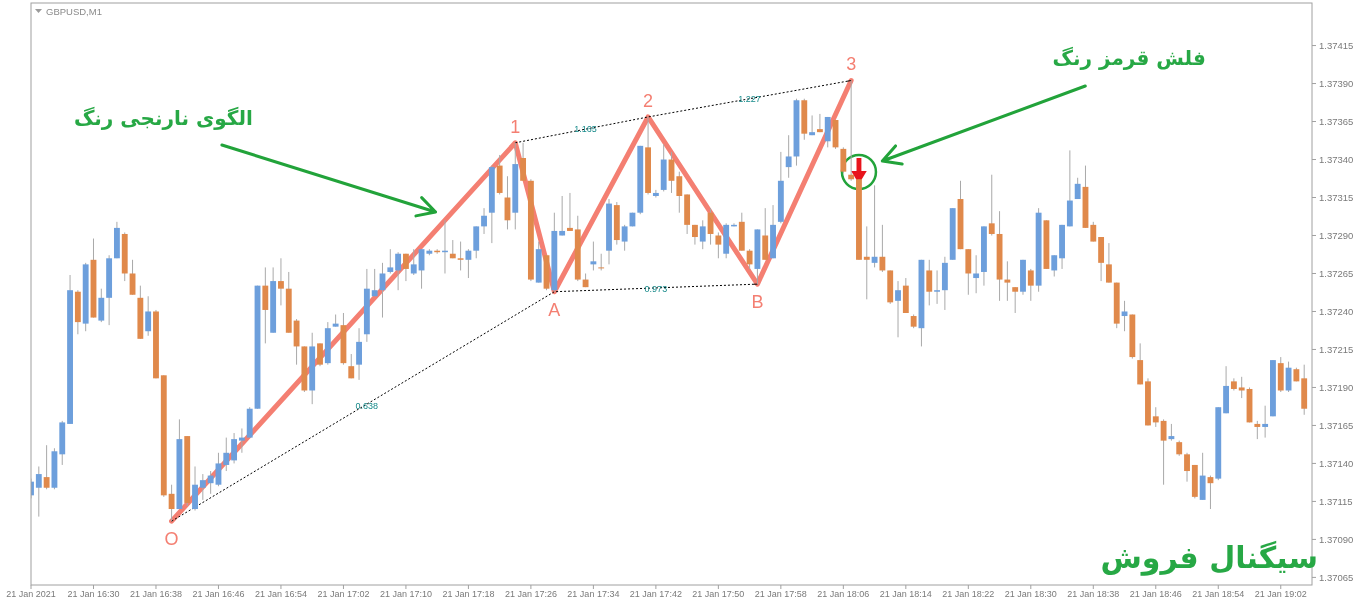 This screenshot has width=1360, height=601. I want to click on y-tick-label: 1.37165, so click(1336, 425).